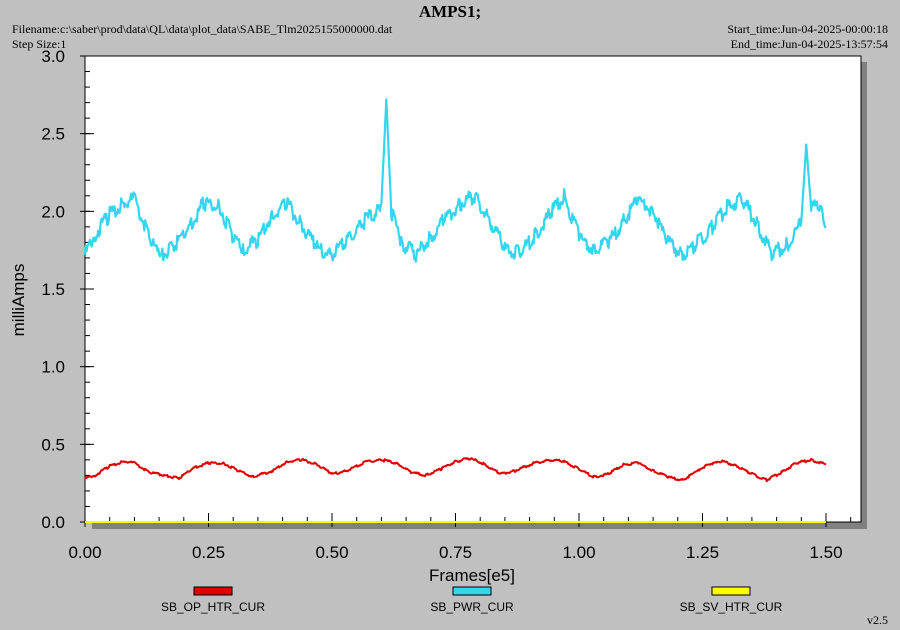 The height and width of the screenshot is (630, 900). I want to click on legend-label: SB_PWR_CUR, so click(472, 607).